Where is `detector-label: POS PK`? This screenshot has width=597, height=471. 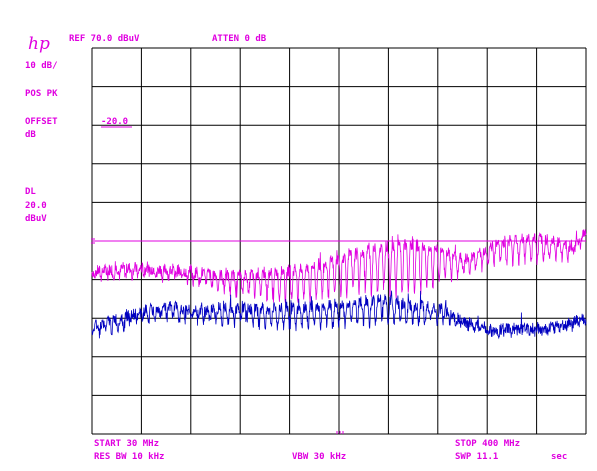
detector-label: POS PK is located at coordinates (41, 94).